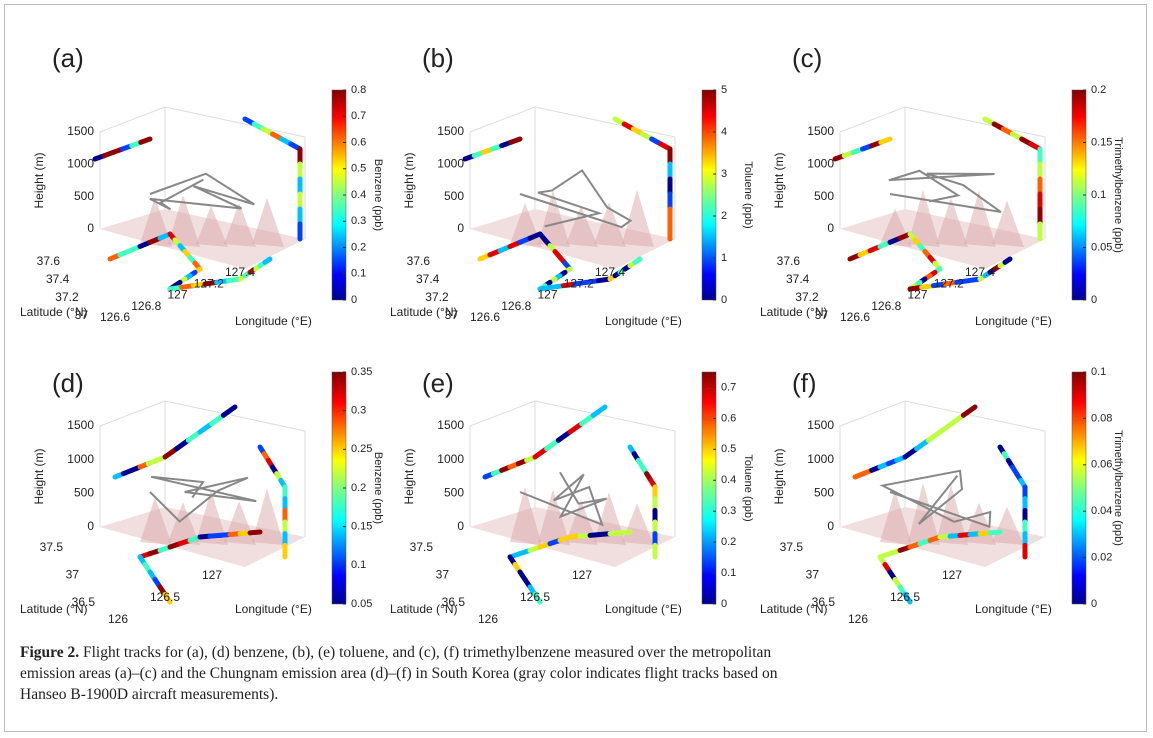 Image resolution: width=1153 pixels, height=738 pixels. Describe the element at coordinates (68, 383) in the screenshot. I see `panel-label: (d)` at that location.